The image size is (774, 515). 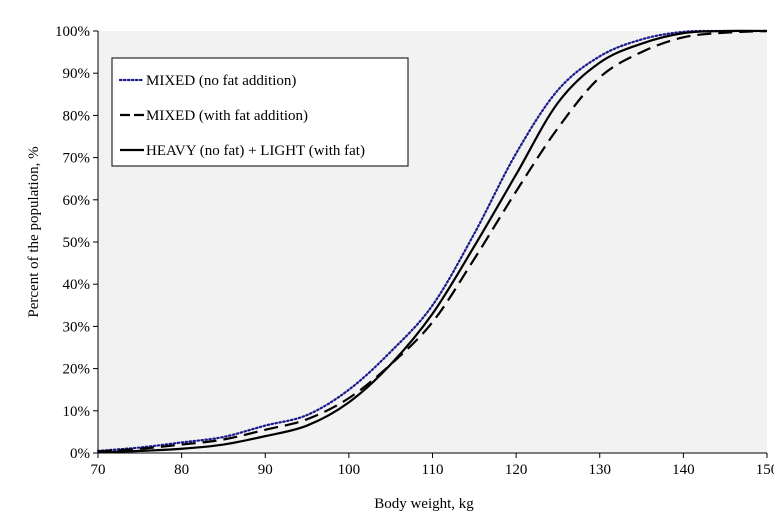 I want to click on y-tick-label: 20%, so click(x=77, y=370).